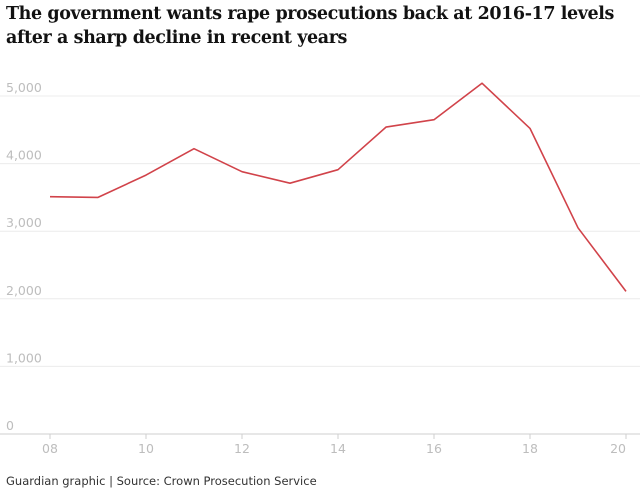 This screenshot has height=498, width=644. What do you see at coordinates (50, 448) in the screenshot?
I see `x-tick-label: 08` at bounding box center [50, 448].